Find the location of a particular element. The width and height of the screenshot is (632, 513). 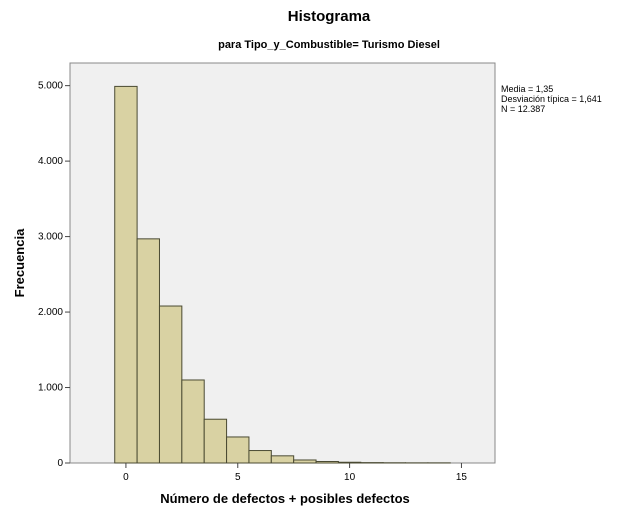

chart-title: Histograma is located at coordinates (329, 16).